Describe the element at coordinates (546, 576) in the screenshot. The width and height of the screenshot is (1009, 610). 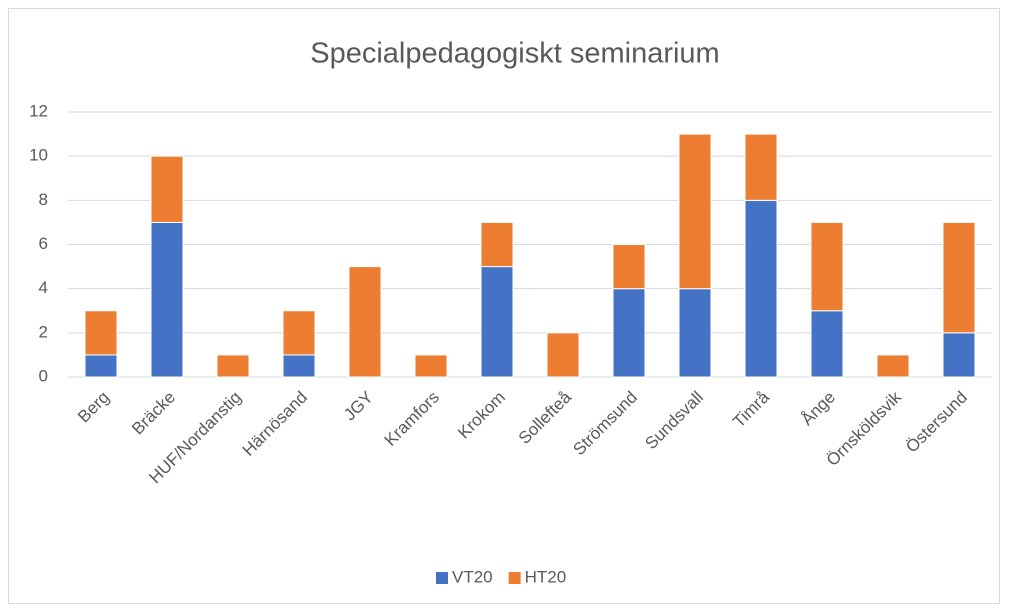
I see `legend-label: HT20` at that location.